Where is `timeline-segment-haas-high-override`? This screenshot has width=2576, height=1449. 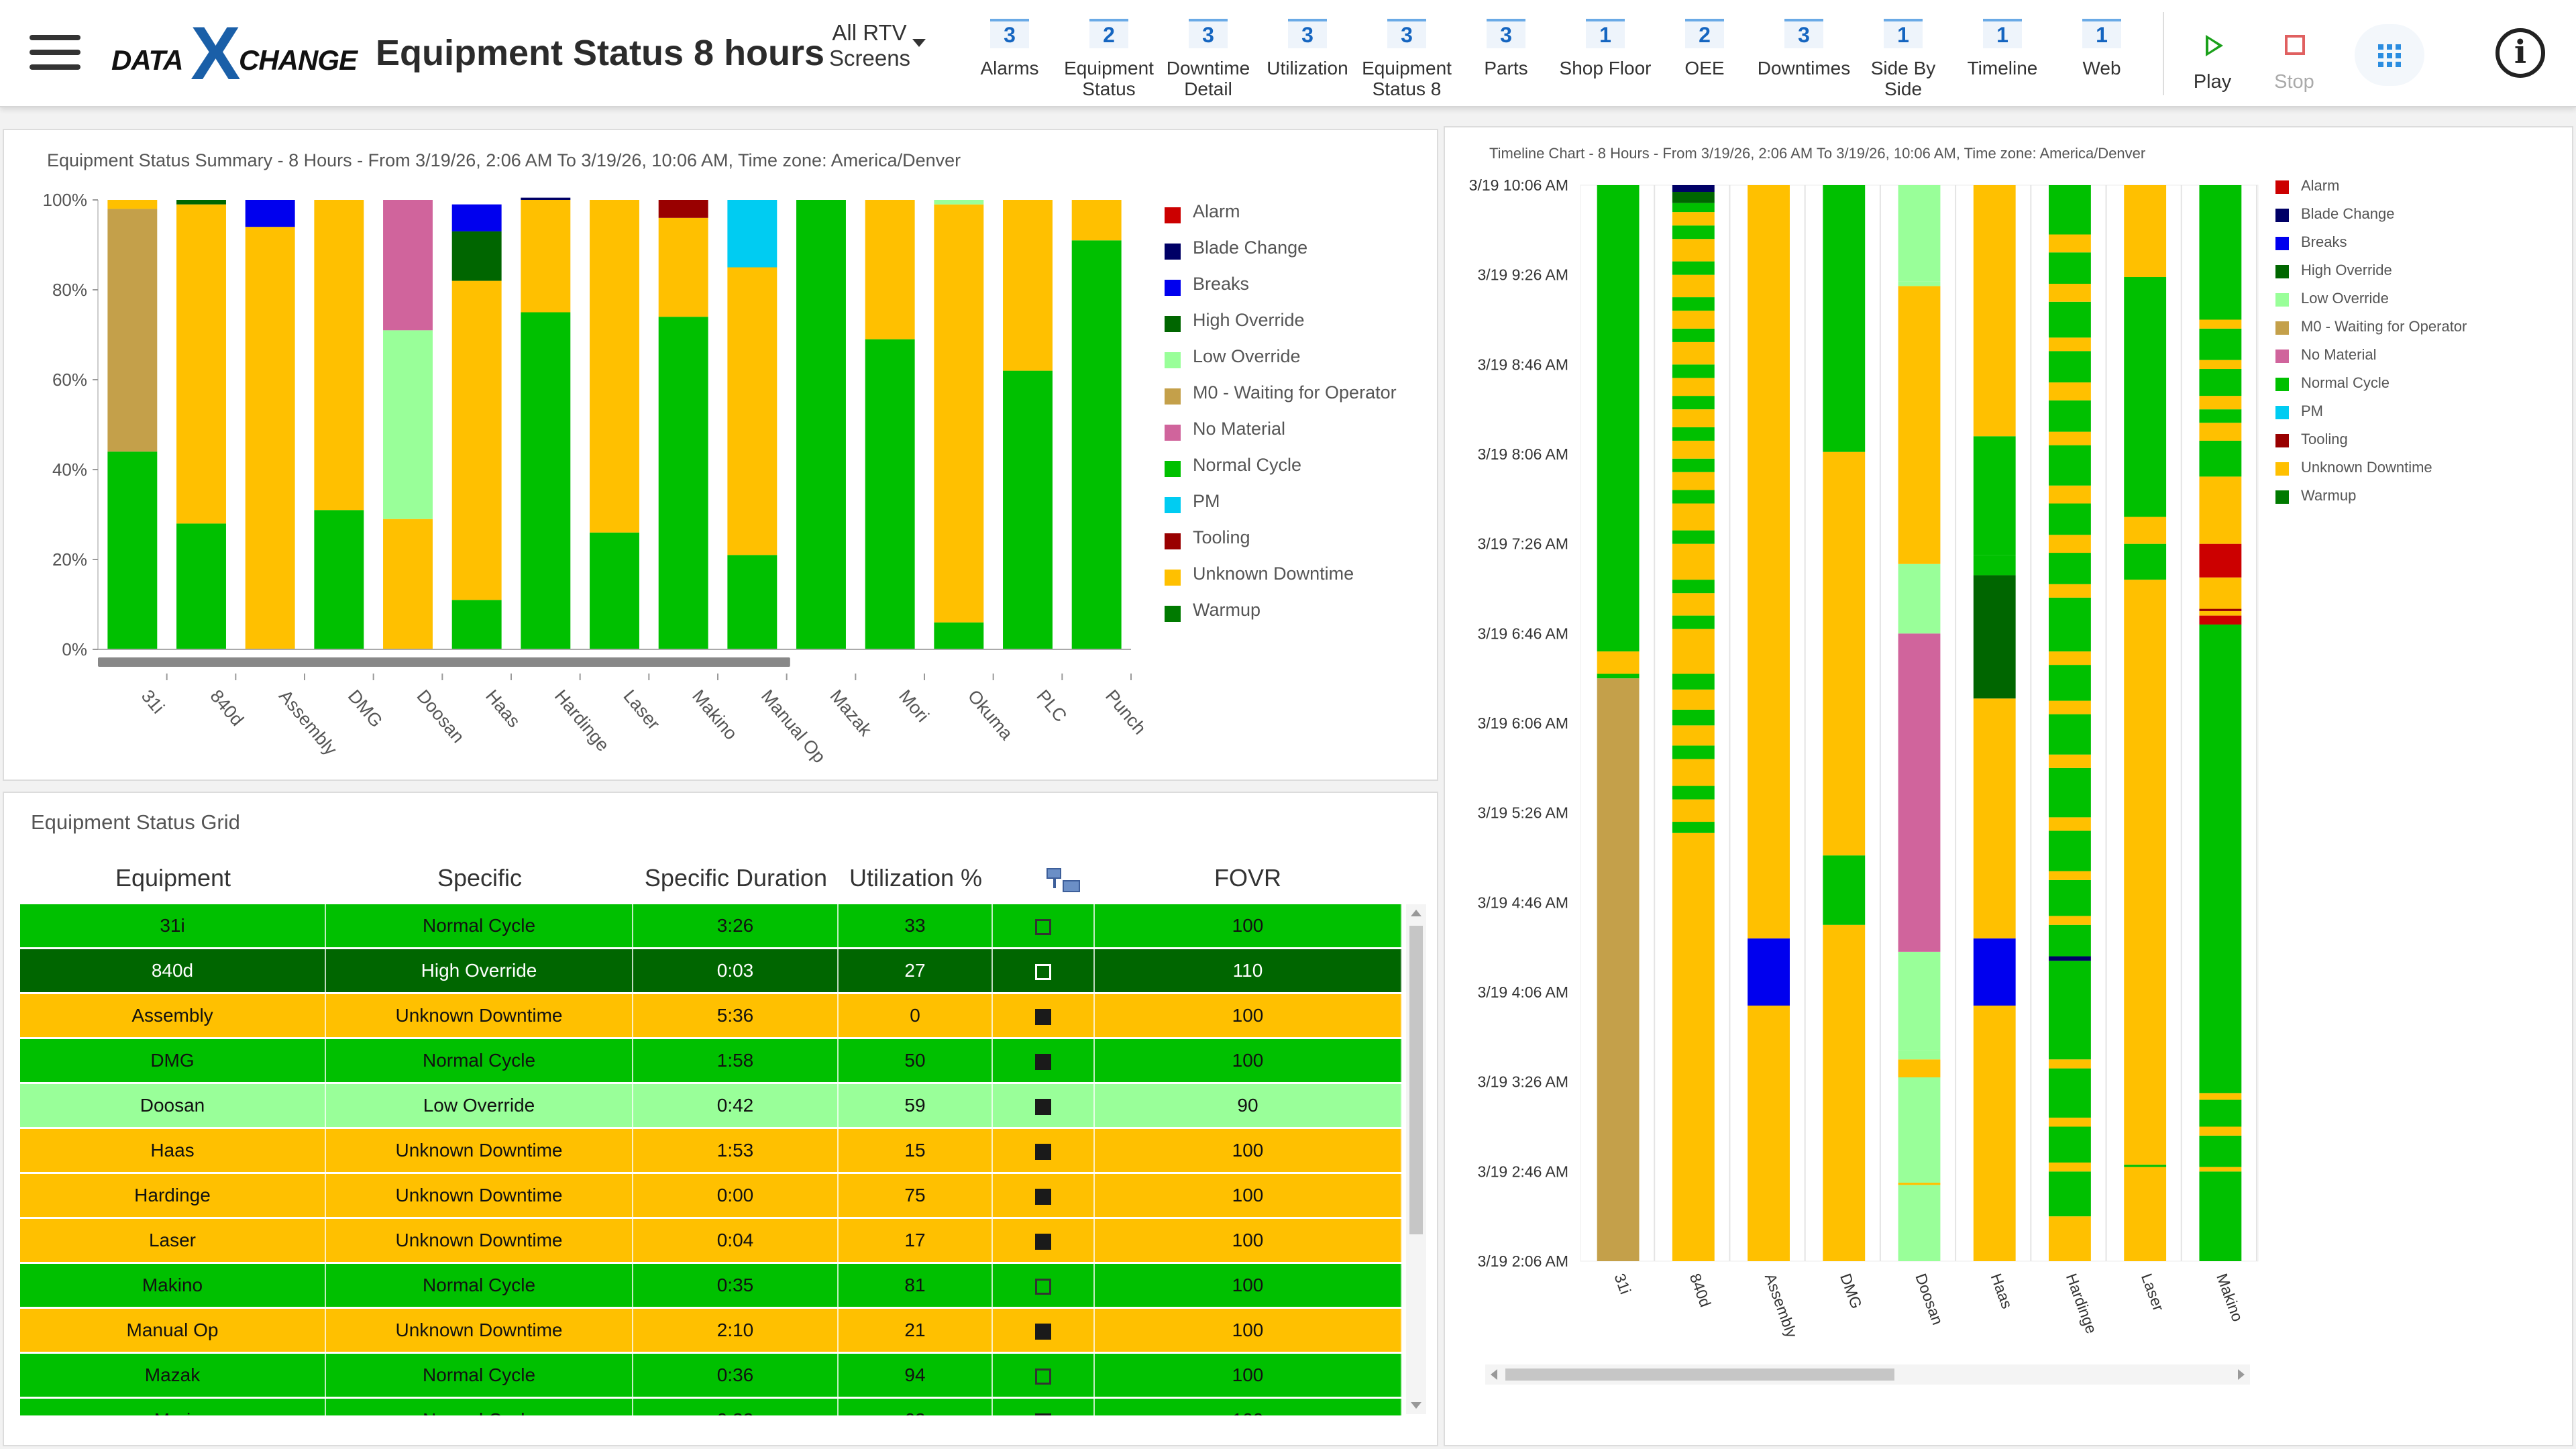
timeline-segment-haas-high-override is located at coordinates (1994, 637).